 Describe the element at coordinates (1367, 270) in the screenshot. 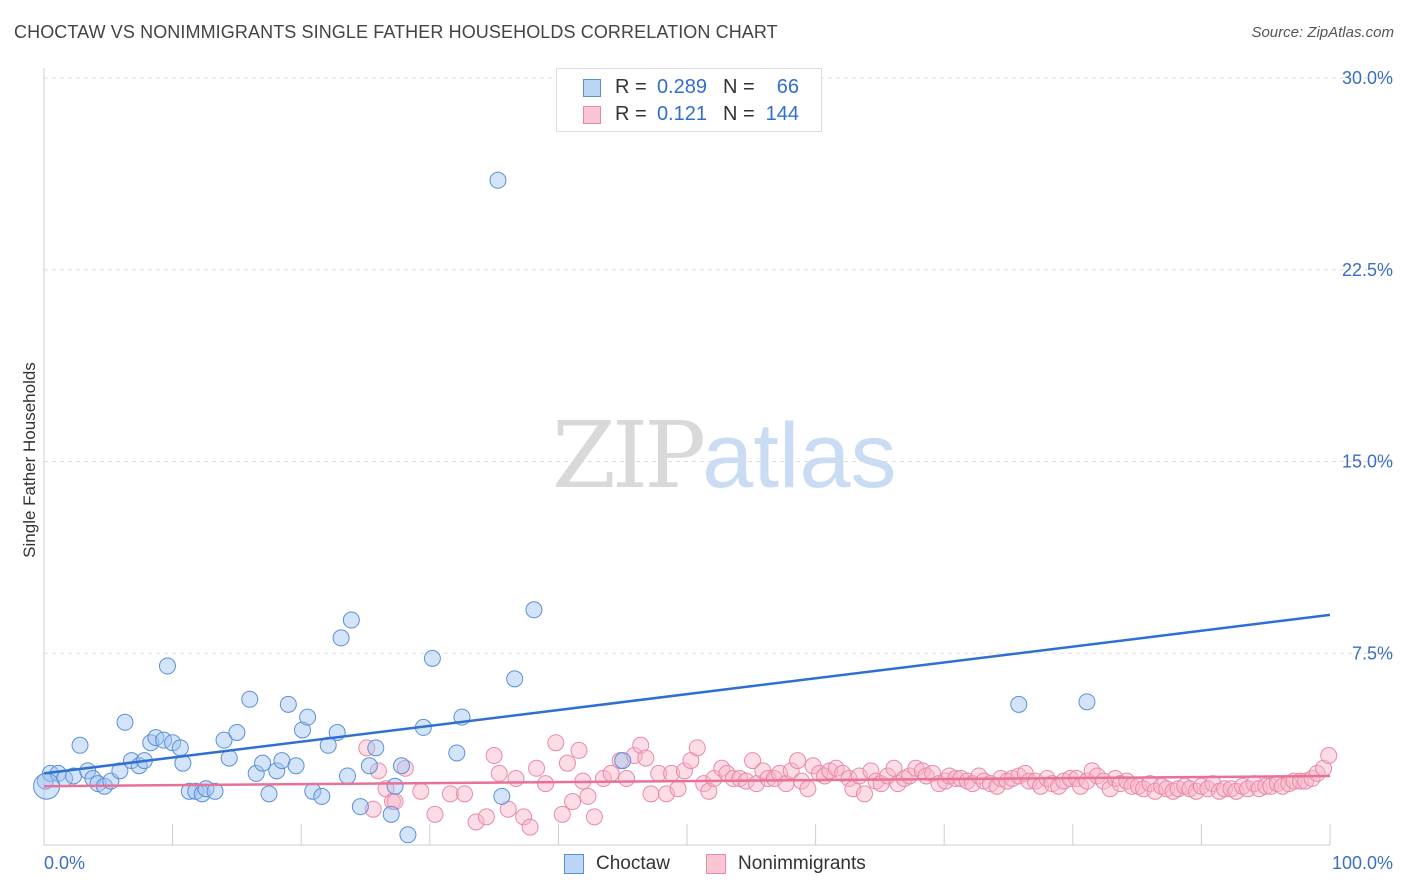

I see `y-tick-label: 22.5%` at that location.